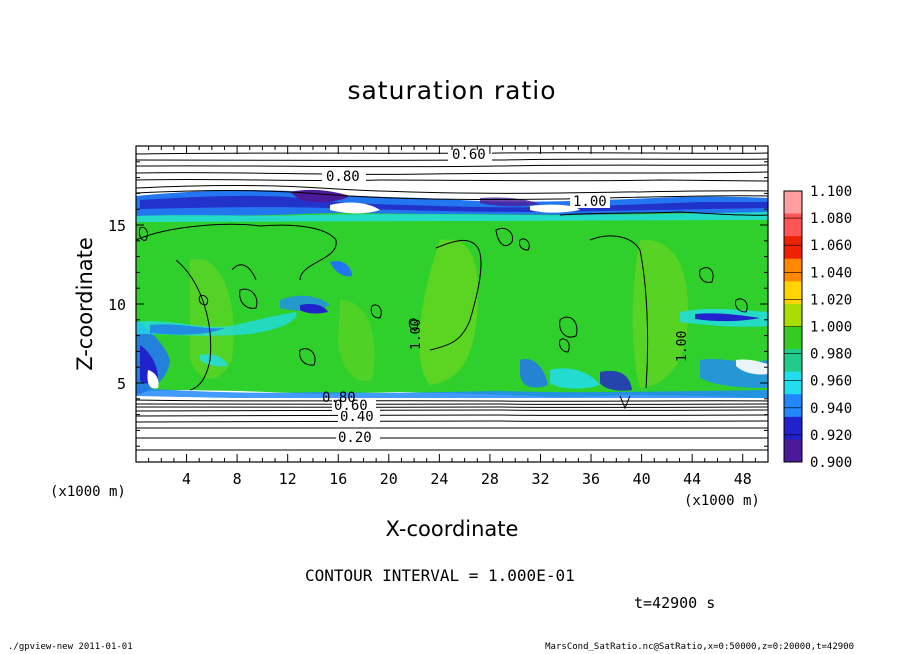  I want to click on x-tick-label: 16, so click(338, 479).